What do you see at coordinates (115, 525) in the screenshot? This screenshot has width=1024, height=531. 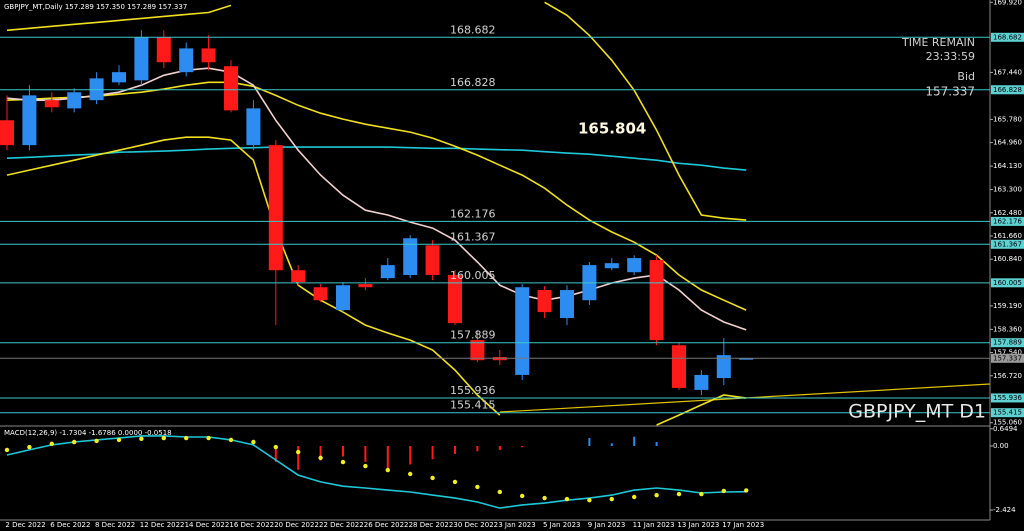 I see `x-tick-label: 8 Dec 2022` at bounding box center [115, 525].